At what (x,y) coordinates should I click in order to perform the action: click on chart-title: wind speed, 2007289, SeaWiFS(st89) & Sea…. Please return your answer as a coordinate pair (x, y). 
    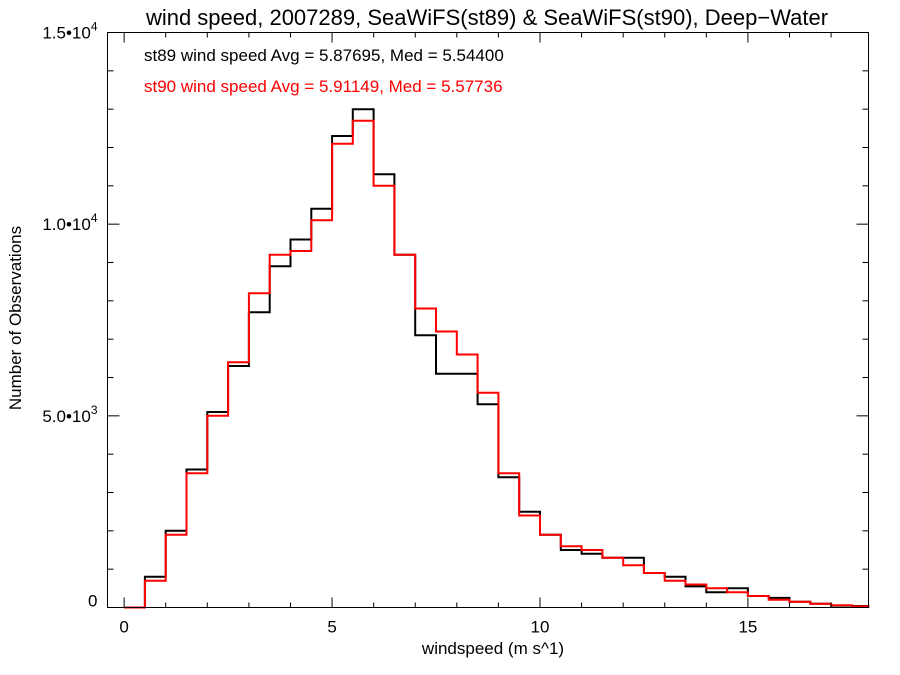
    Looking at the image, I should click on (486, 17).